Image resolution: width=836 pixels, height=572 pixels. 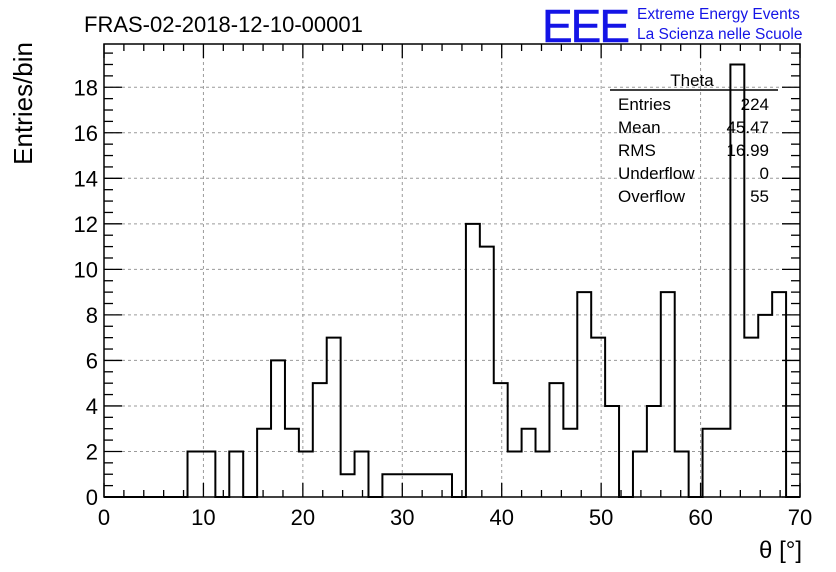 What do you see at coordinates (86, 87) in the screenshot?
I see `y-tick-label-9: 18` at bounding box center [86, 87].